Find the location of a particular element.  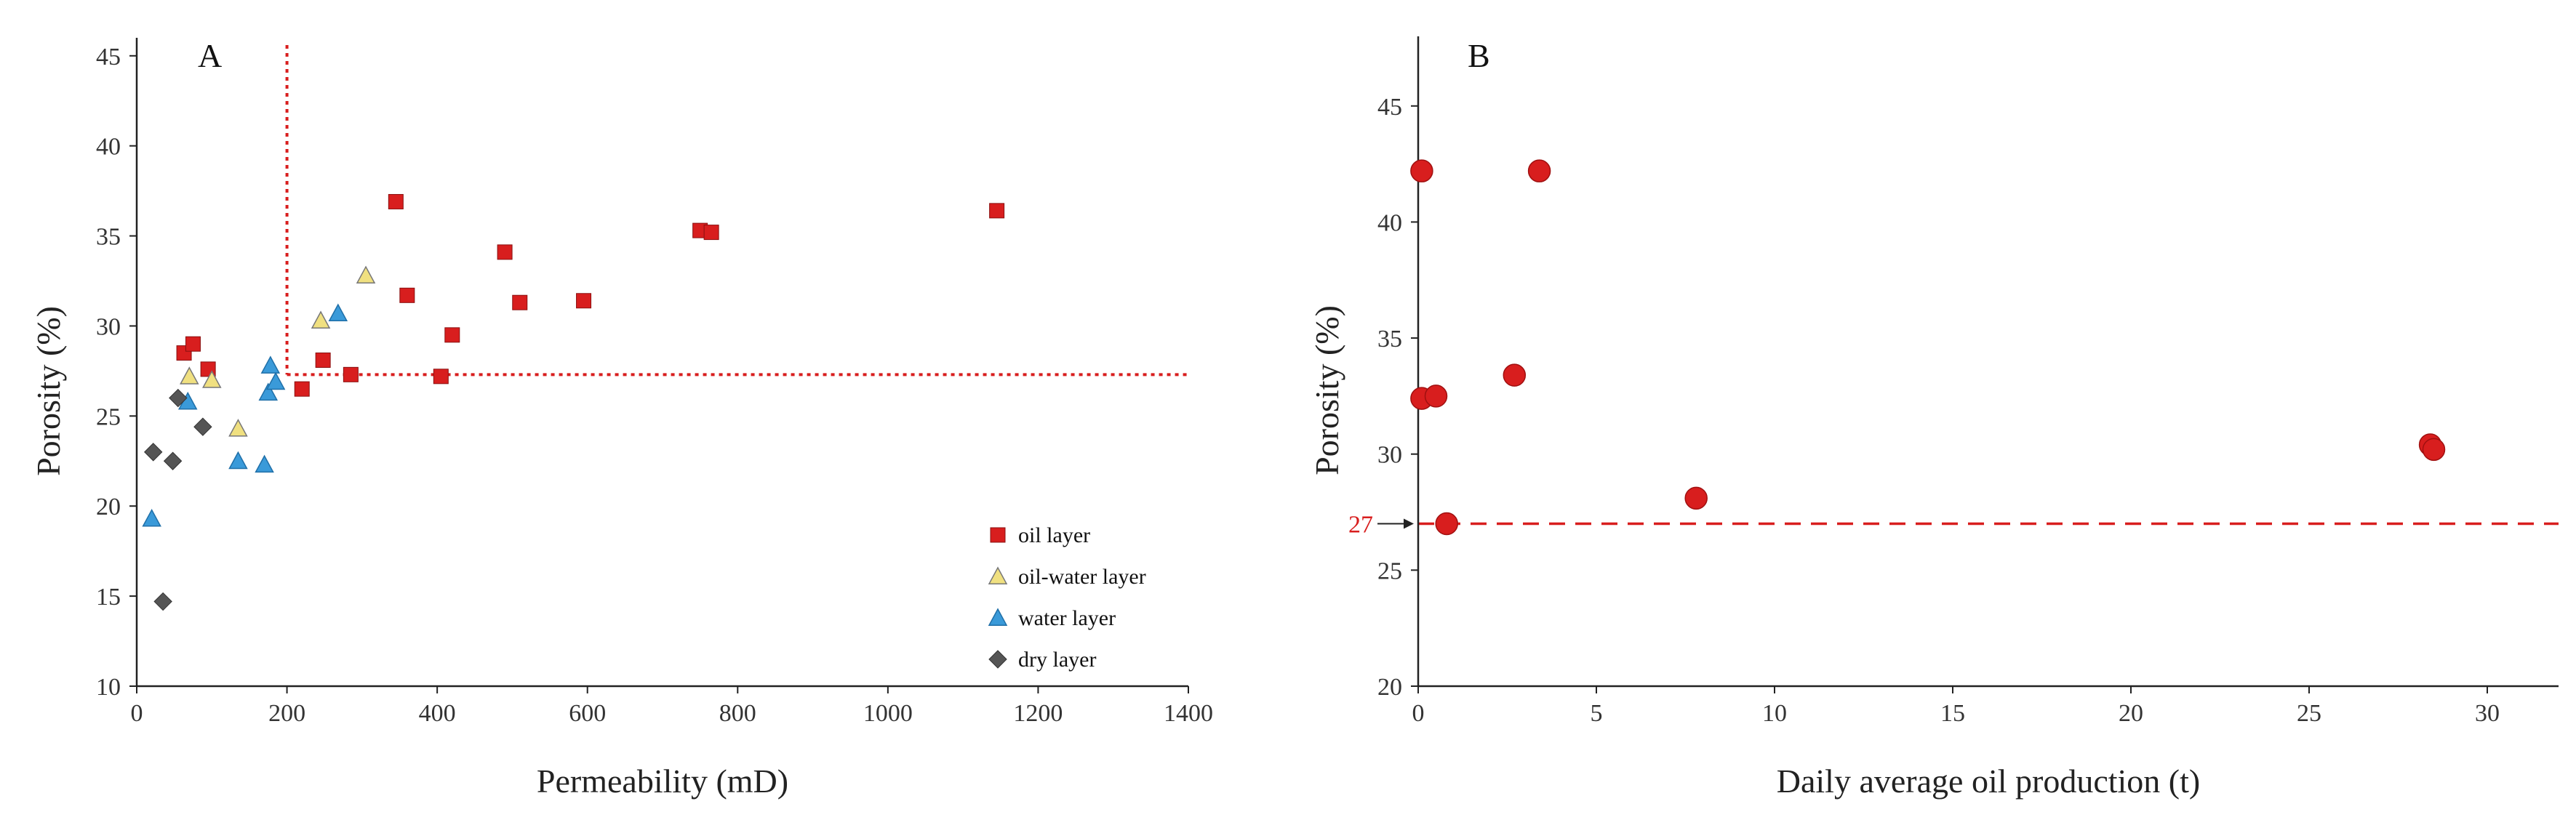

reference-arrow-head is located at coordinates (1409, 523).